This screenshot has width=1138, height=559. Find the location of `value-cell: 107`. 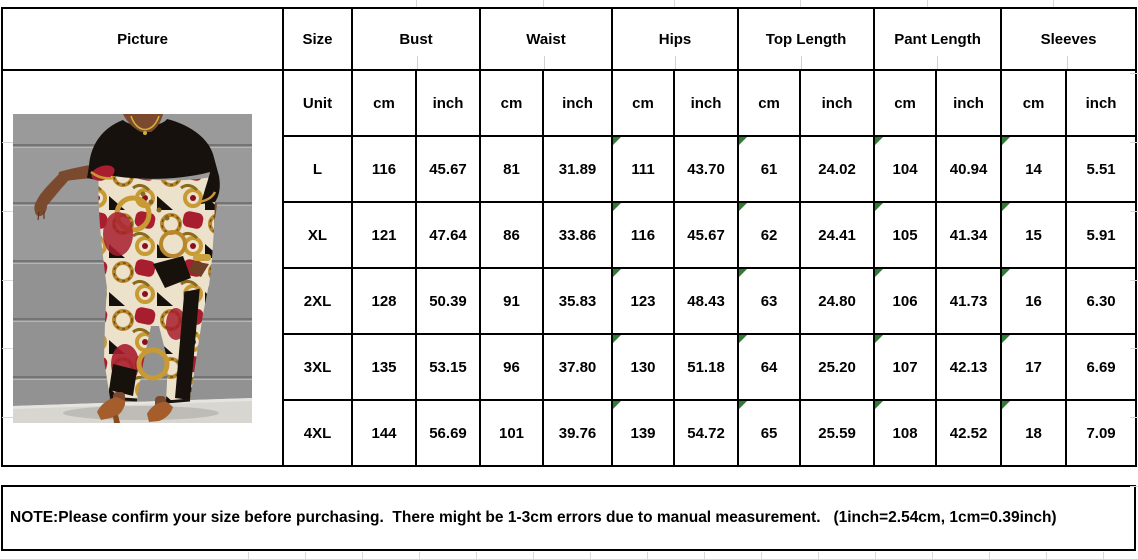

value-cell: 107 is located at coordinates (905, 367).